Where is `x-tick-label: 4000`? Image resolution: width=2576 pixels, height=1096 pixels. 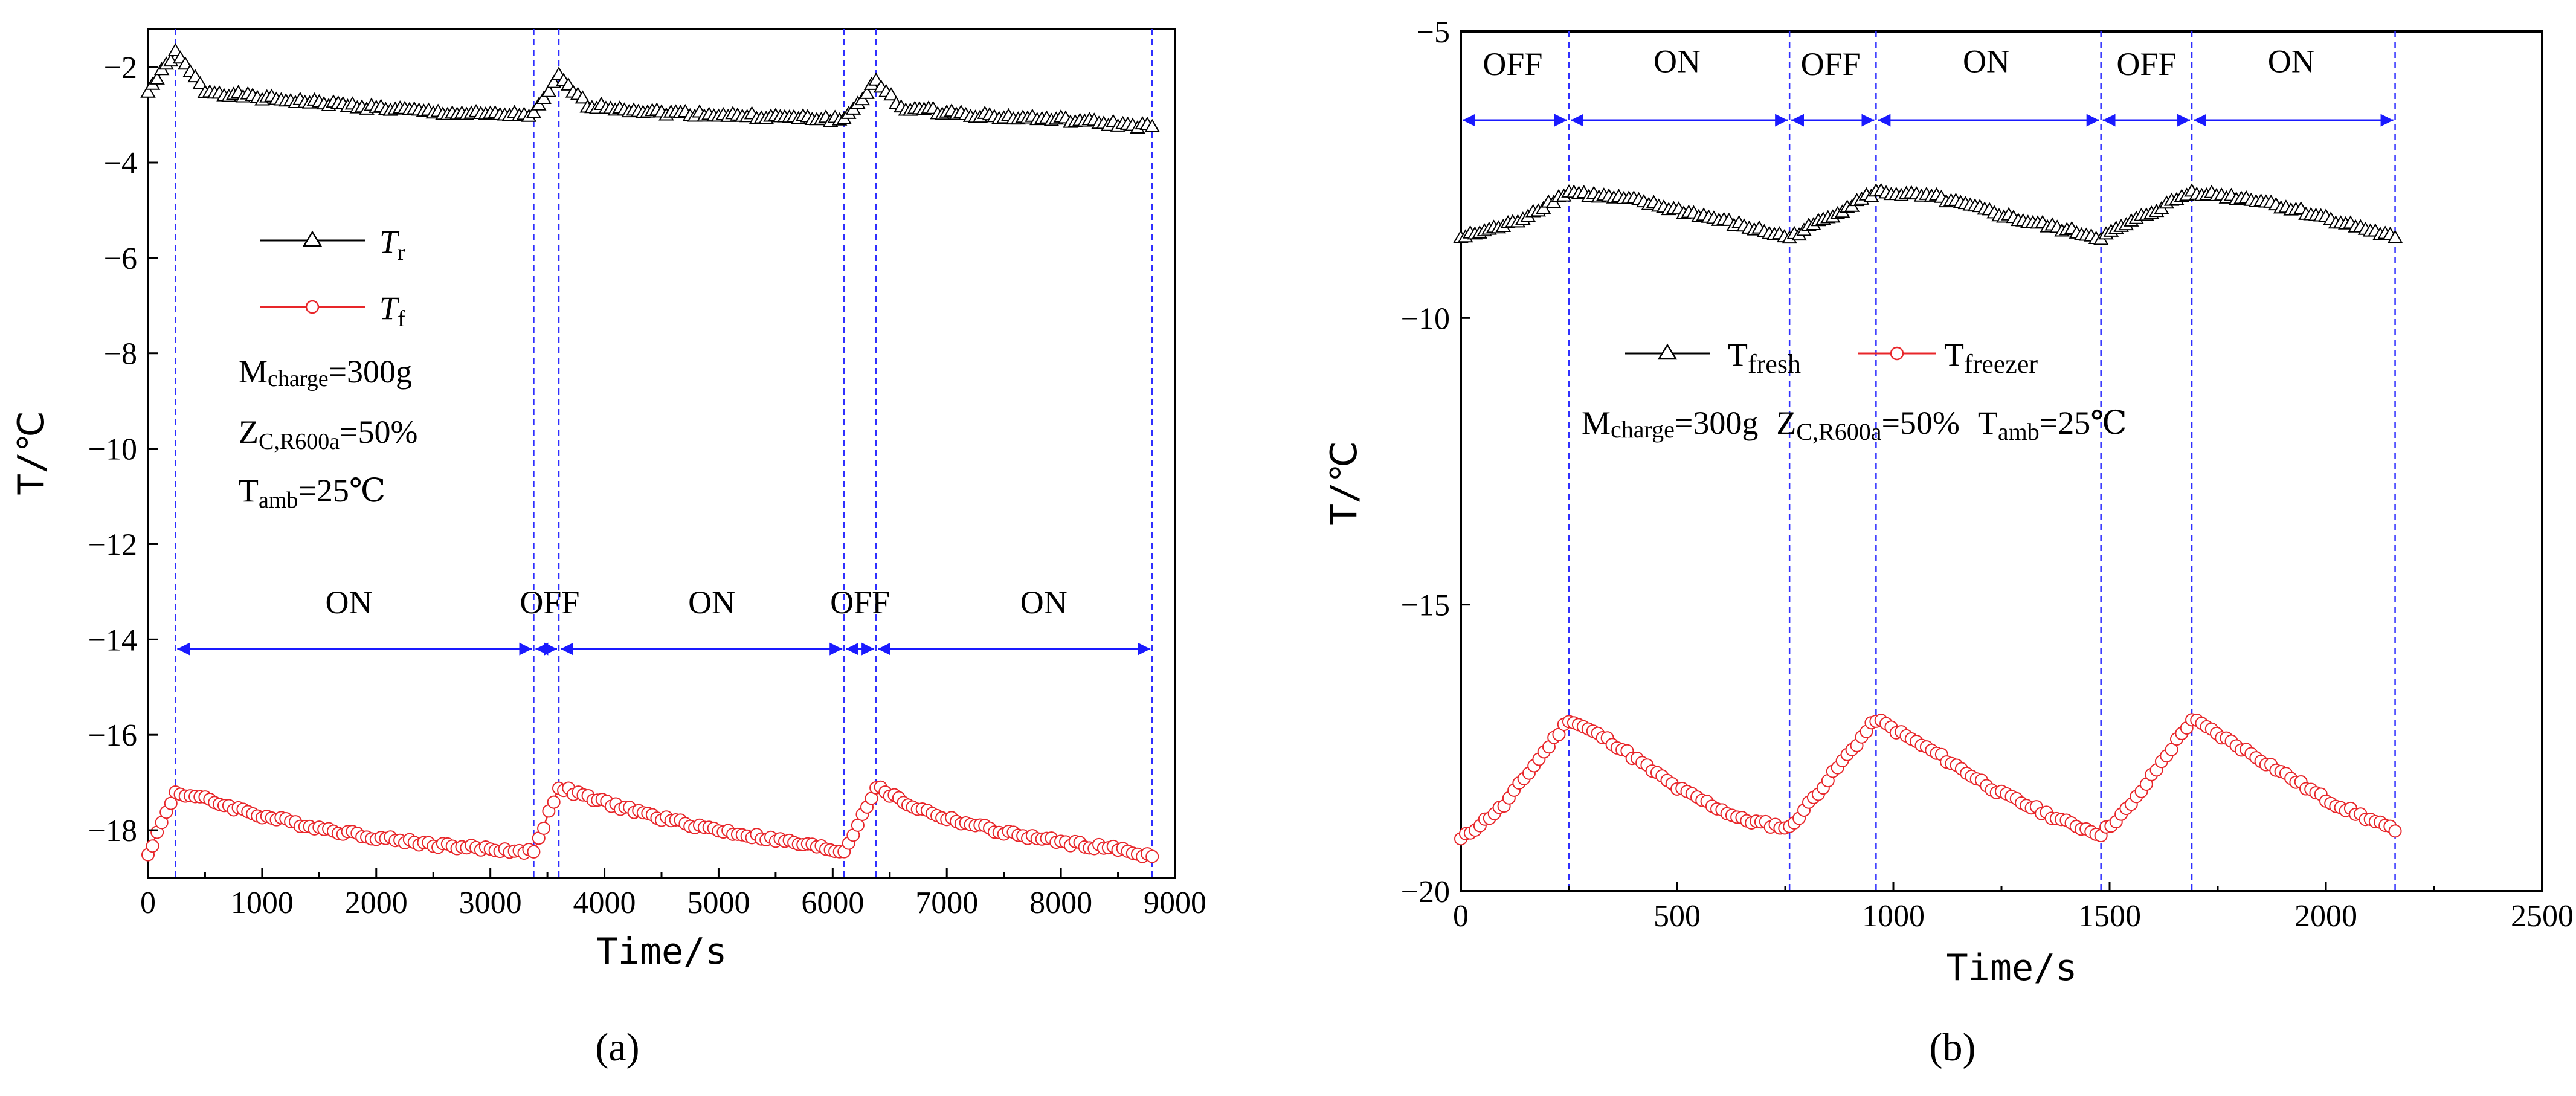 x-tick-label: 4000 is located at coordinates (604, 903).